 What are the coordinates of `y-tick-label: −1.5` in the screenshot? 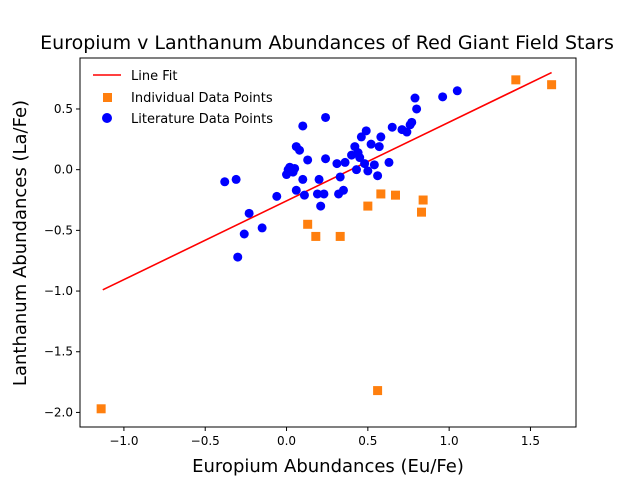 It's located at (58, 352).